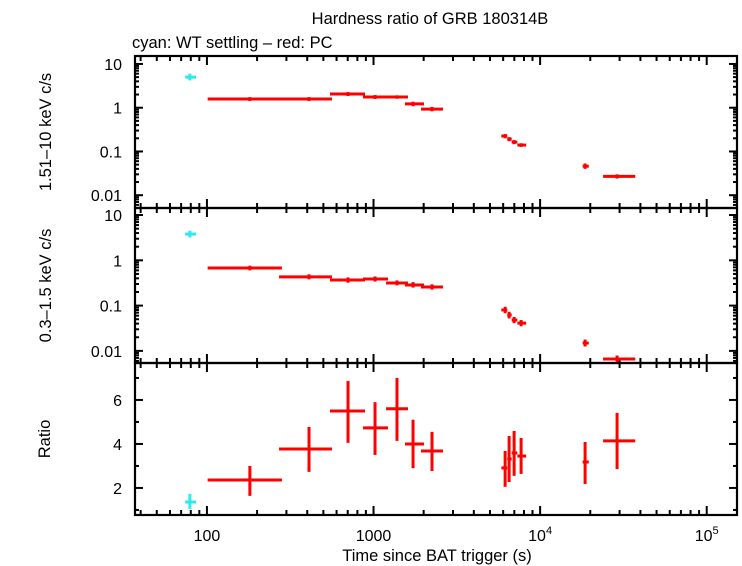 This screenshot has height=566, width=742. What do you see at coordinates (456, 535) in the screenshot?
I see `x-tick-labels: 100 1000 10⁴ 10⁵` at bounding box center [456, 535].